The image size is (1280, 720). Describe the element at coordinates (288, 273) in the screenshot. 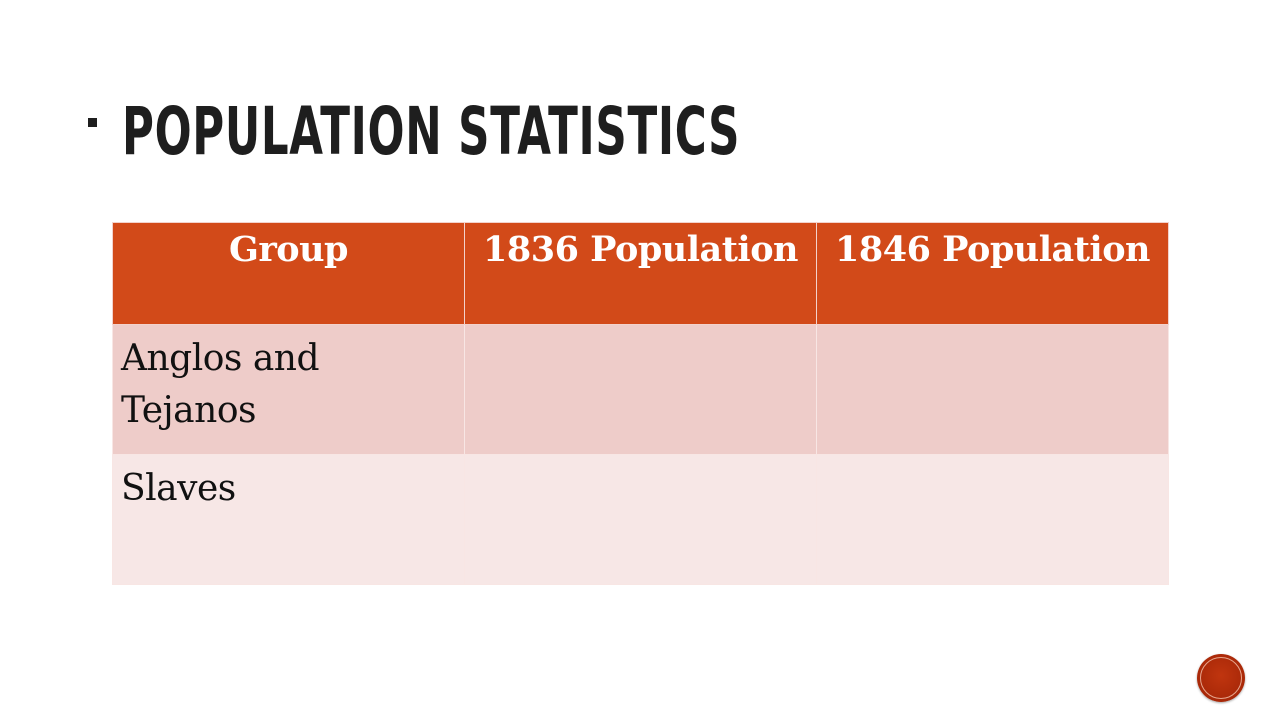

I see `header-group: Group` at that location.